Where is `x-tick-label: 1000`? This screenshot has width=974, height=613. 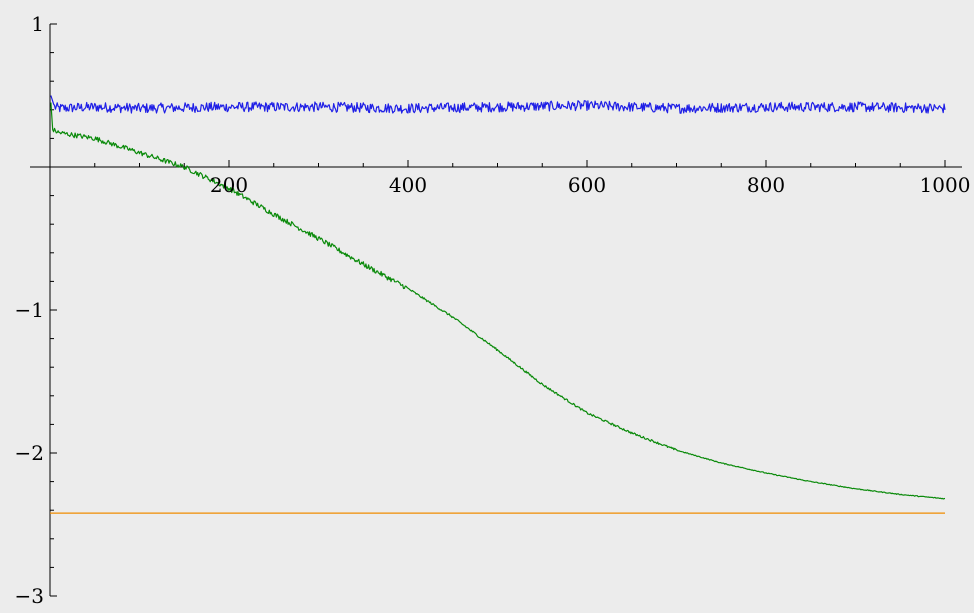
x-tick-label: 1000 is located at coordinates (945, 185).